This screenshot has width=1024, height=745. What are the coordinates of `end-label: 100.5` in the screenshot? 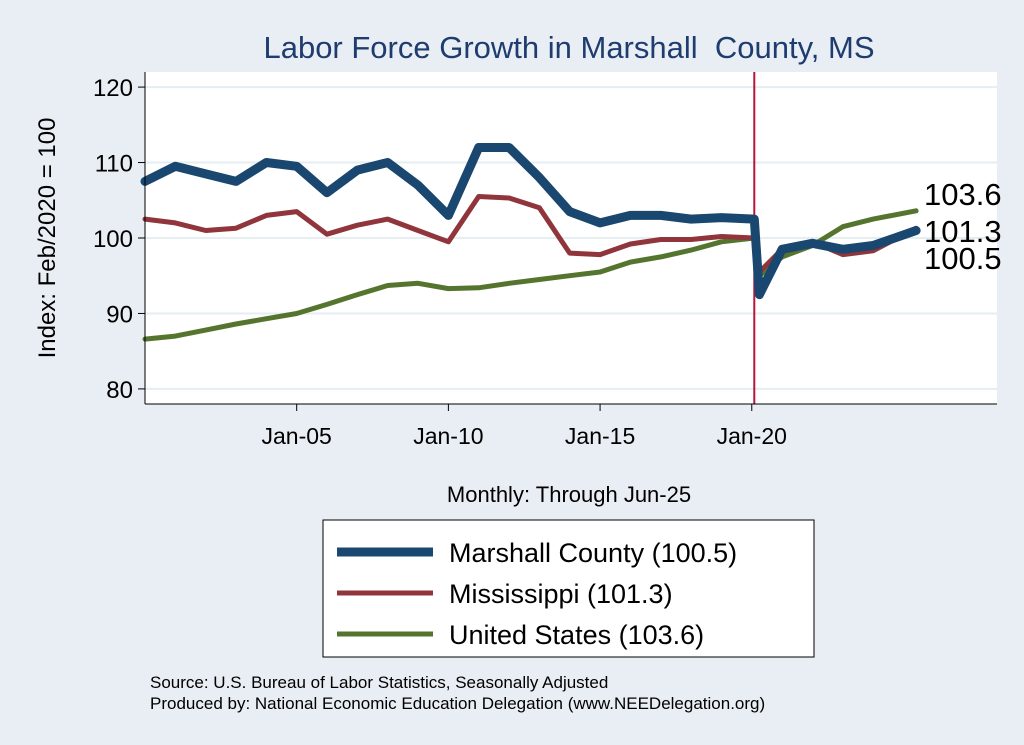 It's located at (963, 258).